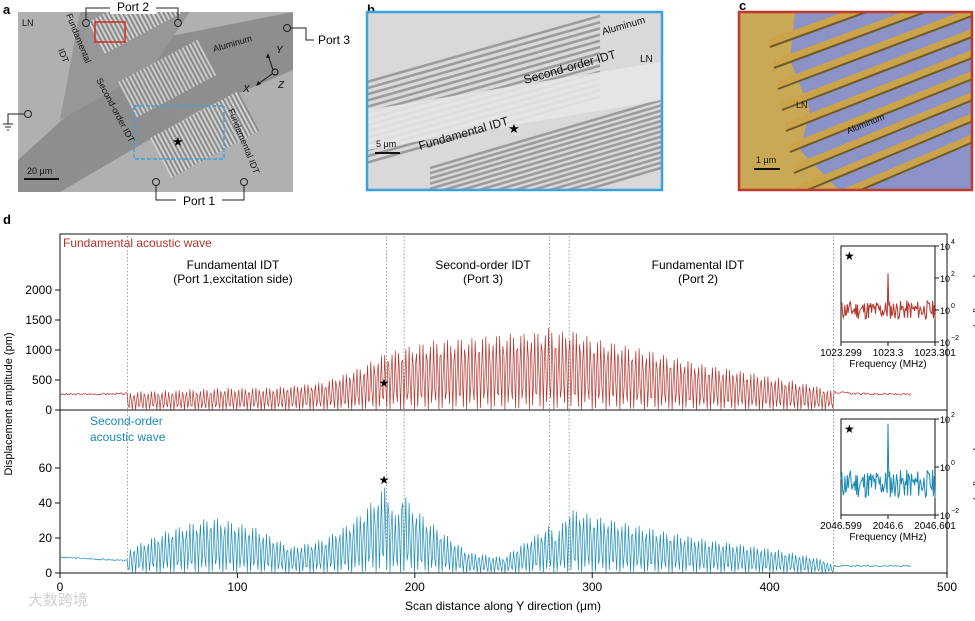 This screenshot has height=621, width=975. Describe the element at coordinates (38, 320) in the screenshot. I see `y-tick-label-top: 1500` at that location.